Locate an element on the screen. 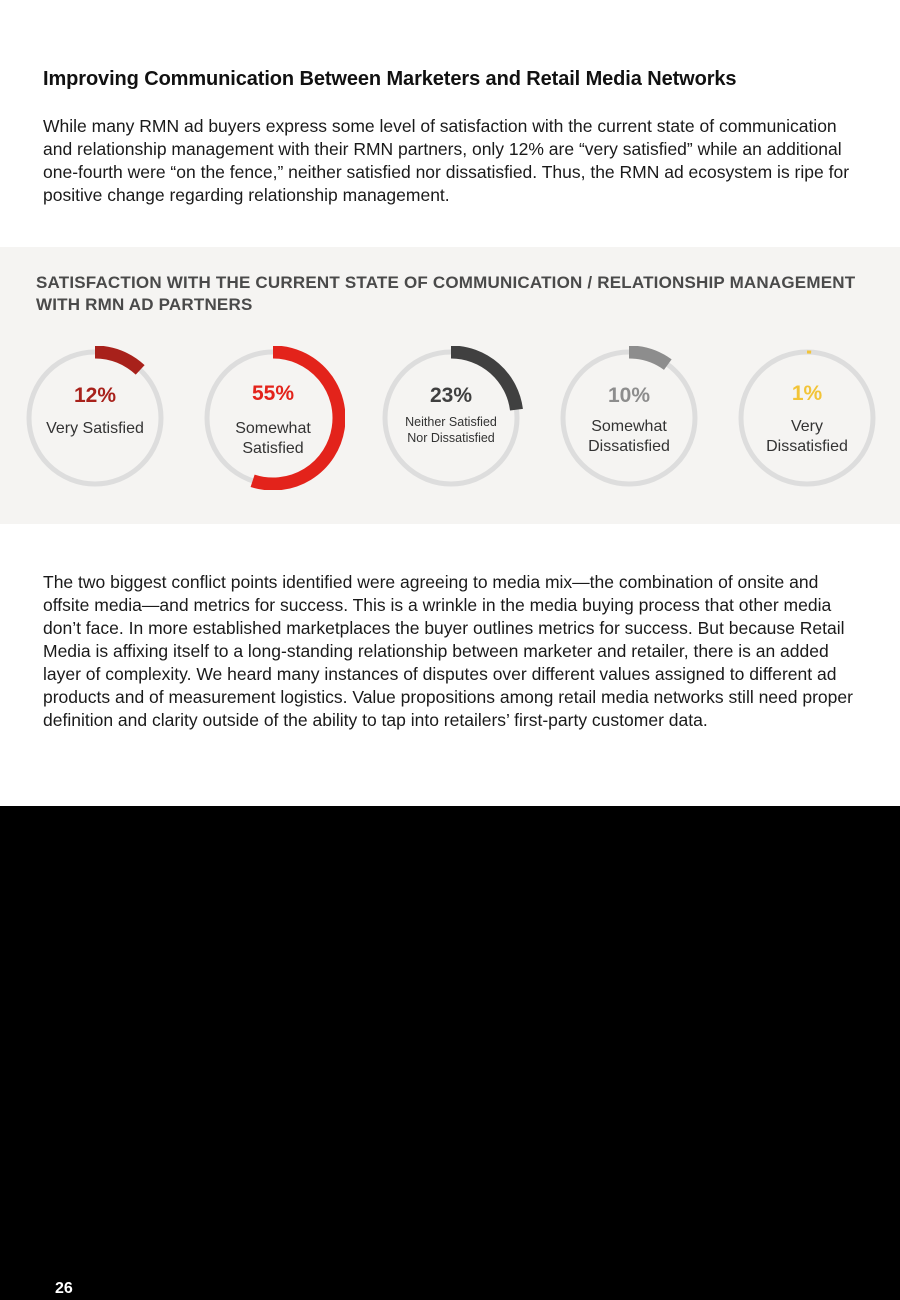 The width and height of the screenshot is (900, 1300). donut-neither: 23% Neither Satisfied Nor Dissatisfied is located at coordinates (451, 418).